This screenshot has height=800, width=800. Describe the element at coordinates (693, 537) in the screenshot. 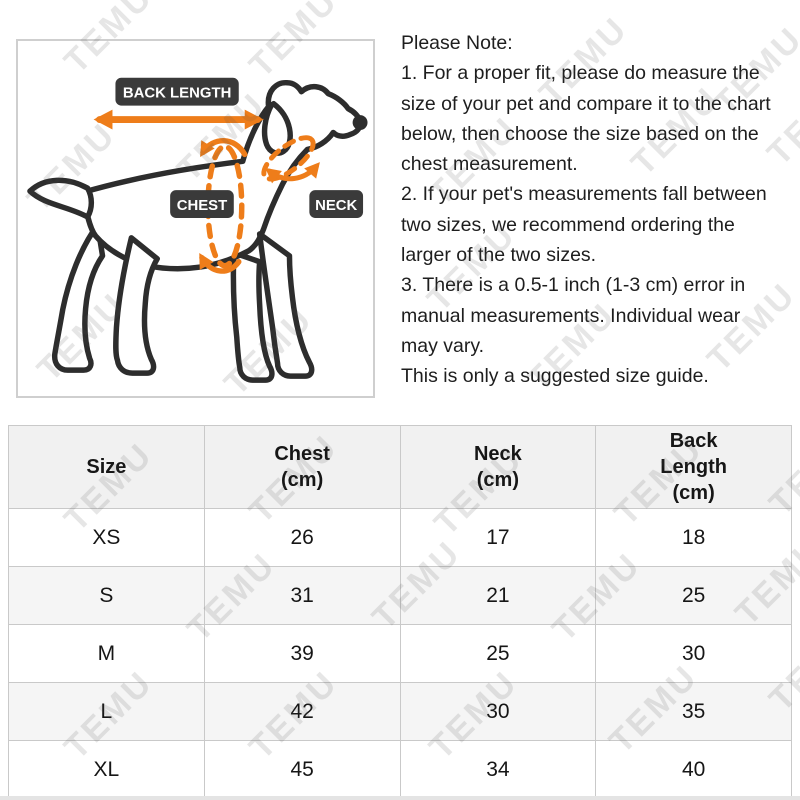

I see `value-cell: 18` at that location.